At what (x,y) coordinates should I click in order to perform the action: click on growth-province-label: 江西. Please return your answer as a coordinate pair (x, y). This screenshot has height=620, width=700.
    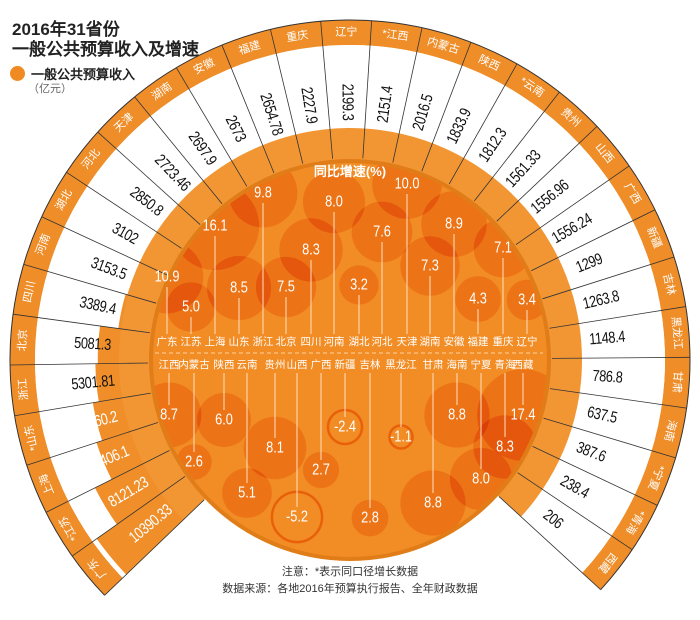
    Looking at the image, I should click on (169, 365).